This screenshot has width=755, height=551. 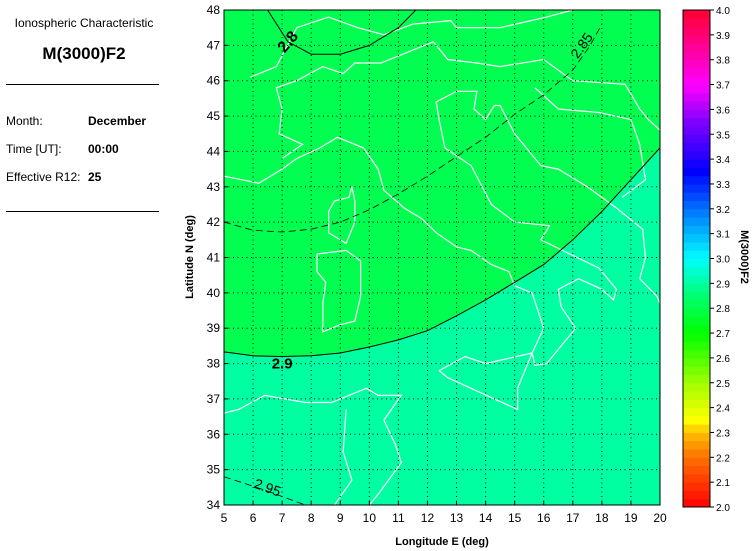 I want to click on y-tick-label: 40, so click(x=214, y=293).